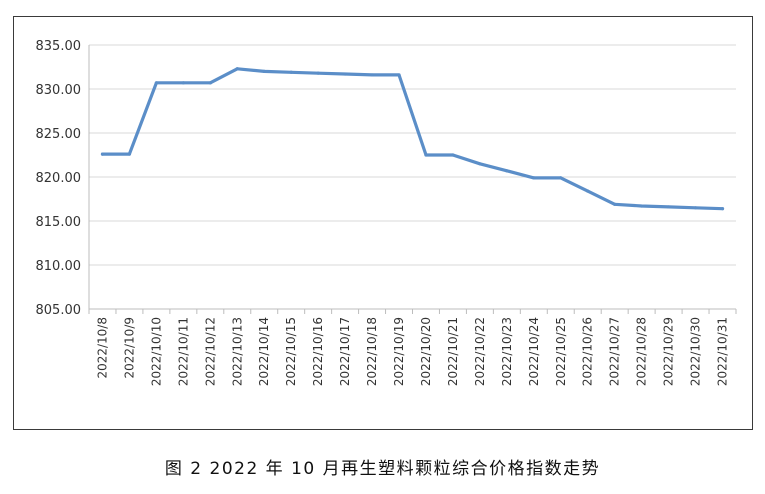 The width and height of the screenshot is (765, 494). I want to click on x-tick-label: 2022/10/31, so click(723, 351).